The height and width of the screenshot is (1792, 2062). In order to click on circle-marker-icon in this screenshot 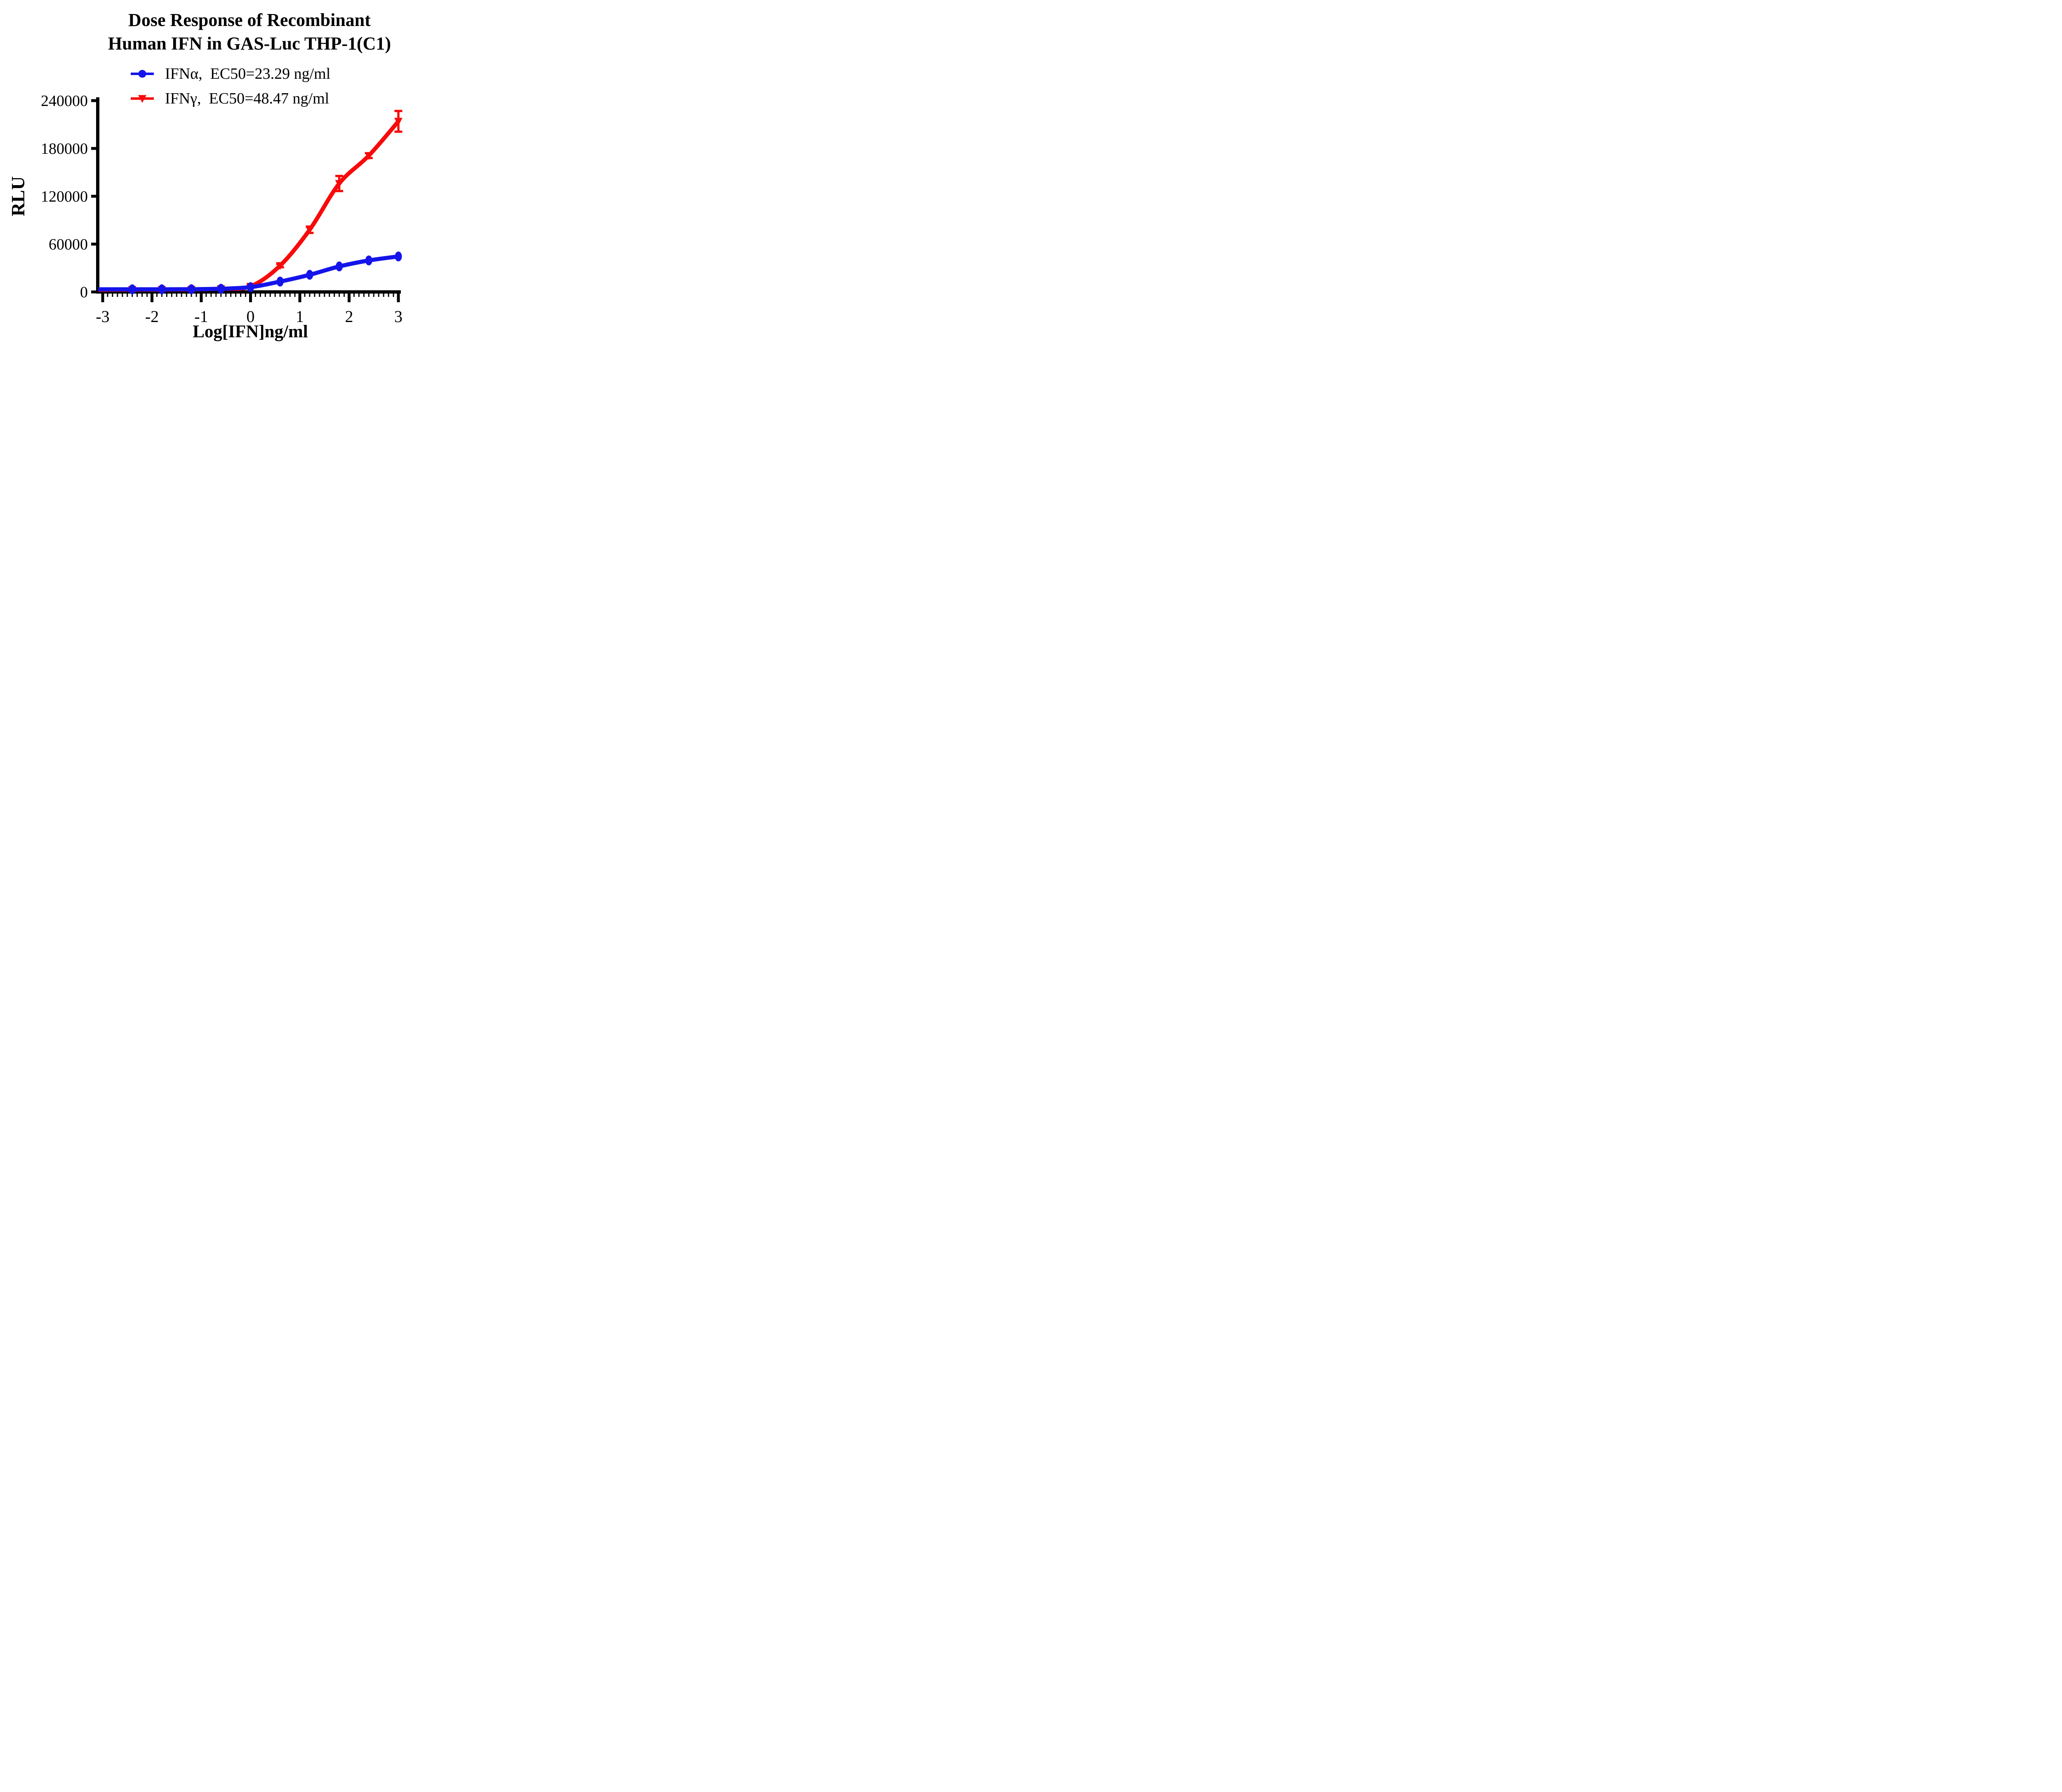, I will do `click(142, 74)`.